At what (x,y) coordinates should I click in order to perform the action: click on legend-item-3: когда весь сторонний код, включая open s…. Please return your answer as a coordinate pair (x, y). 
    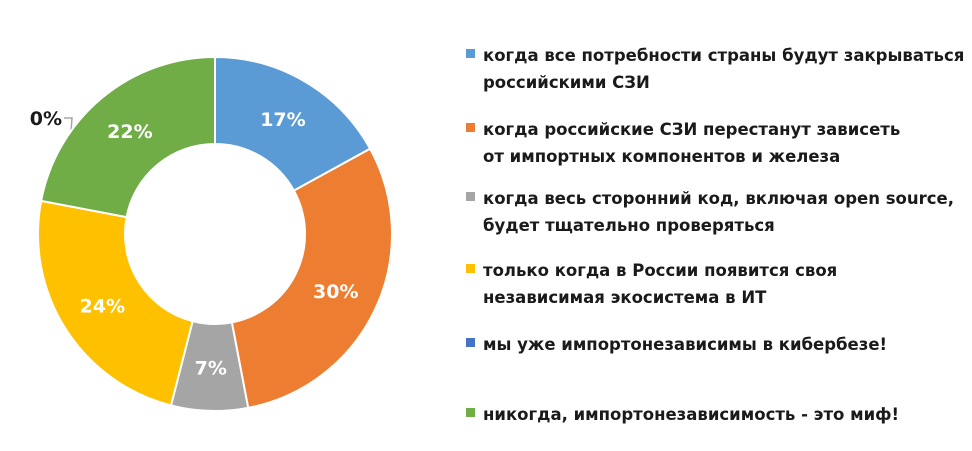
    Looking at the image, I should click on (716, 212).